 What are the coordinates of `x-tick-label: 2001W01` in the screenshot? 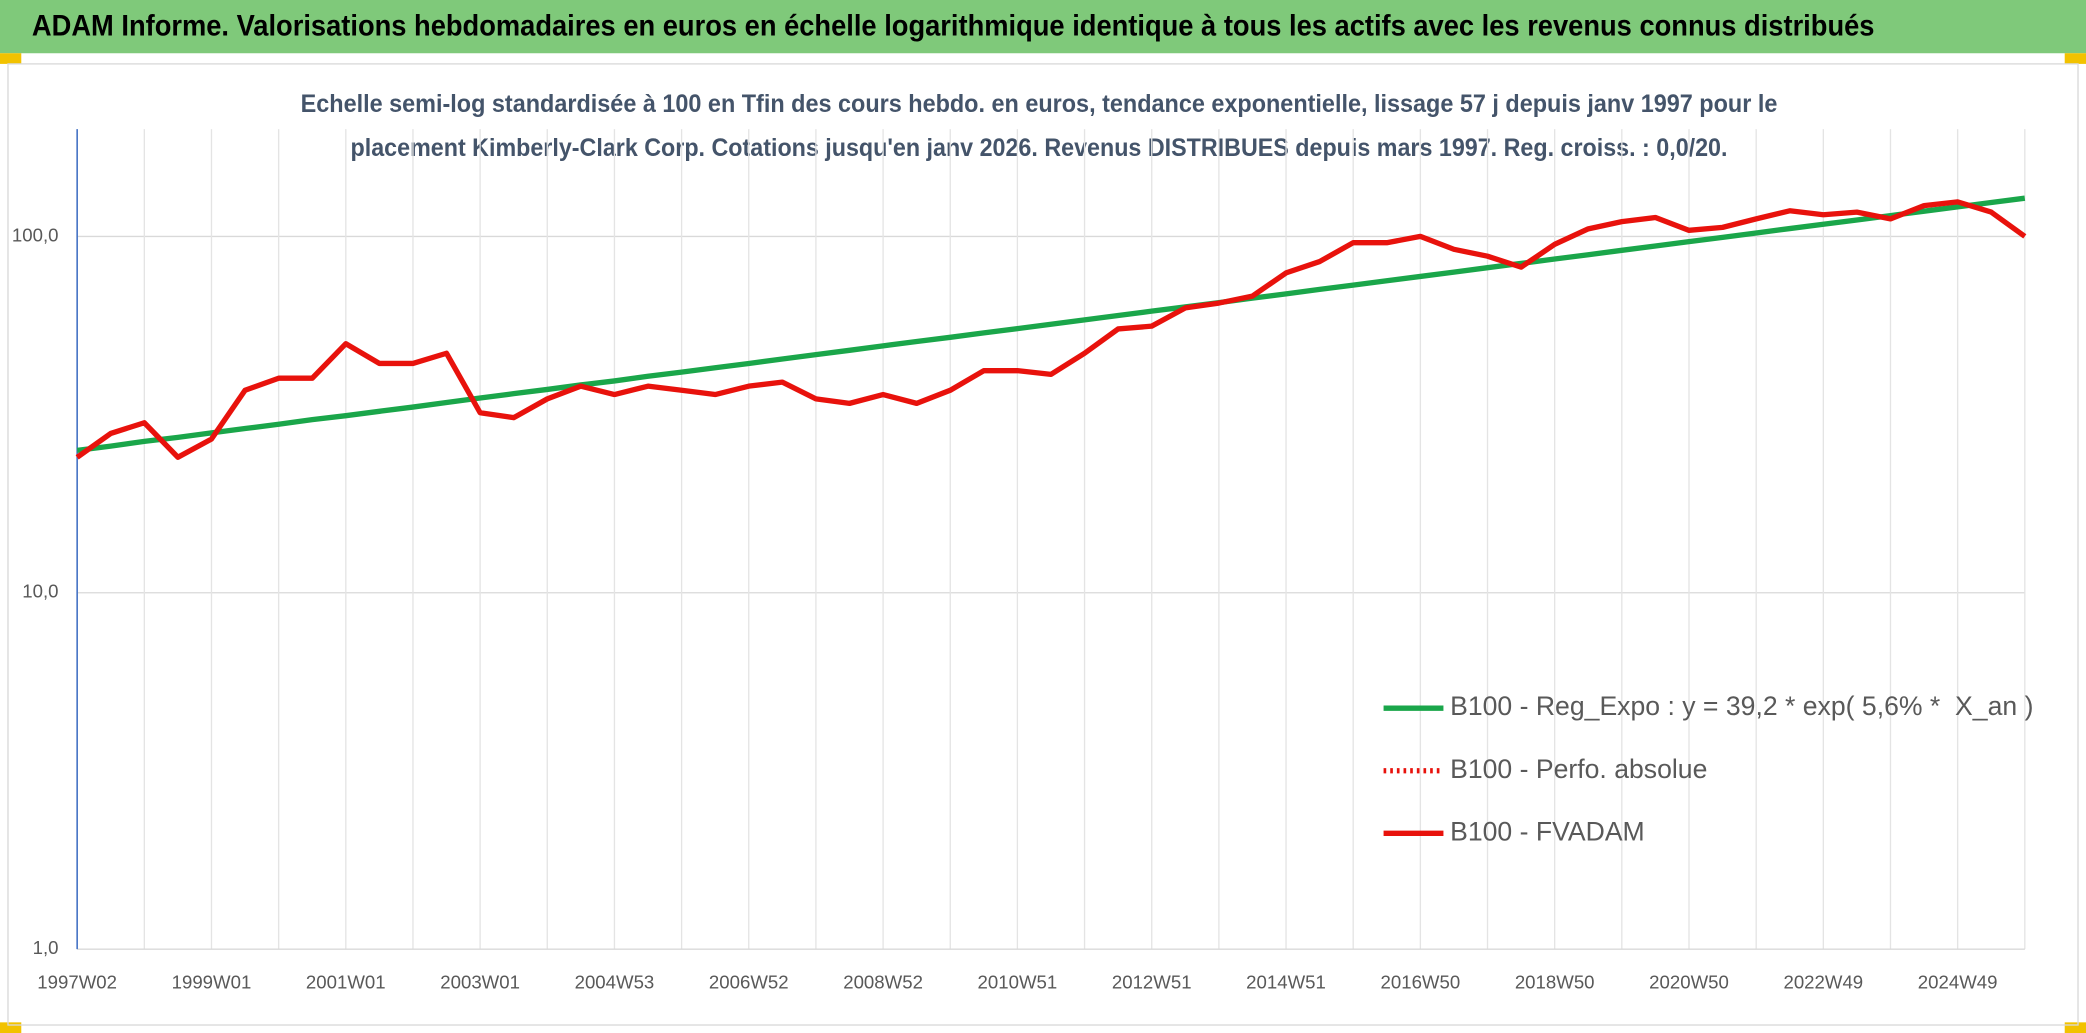 It's located at (346, 982).